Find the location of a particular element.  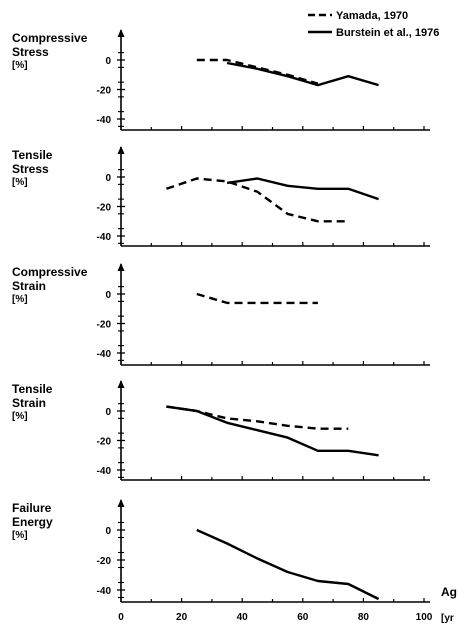

x-tick-label: 40 is located at coordinates (243, 617).